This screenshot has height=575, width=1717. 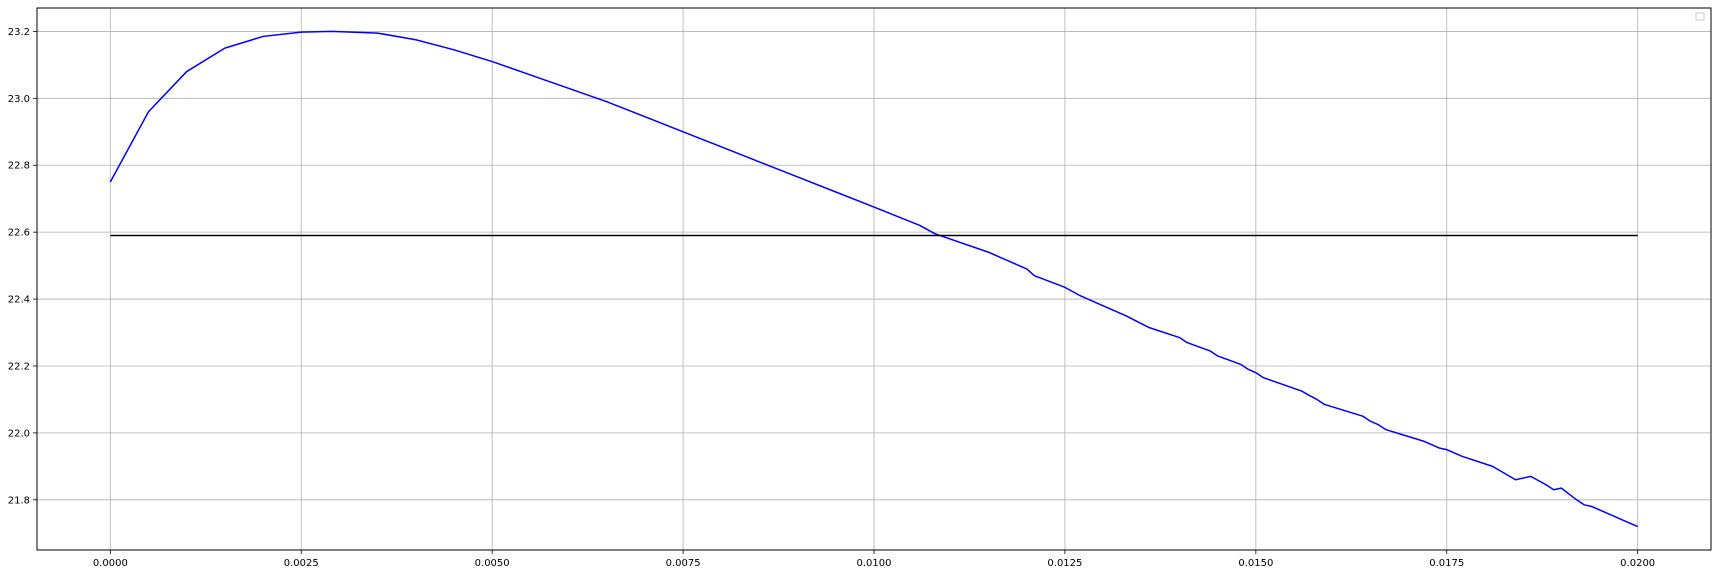 I want to click on y-tick-label: 22.2, so click(x=19, y=366).